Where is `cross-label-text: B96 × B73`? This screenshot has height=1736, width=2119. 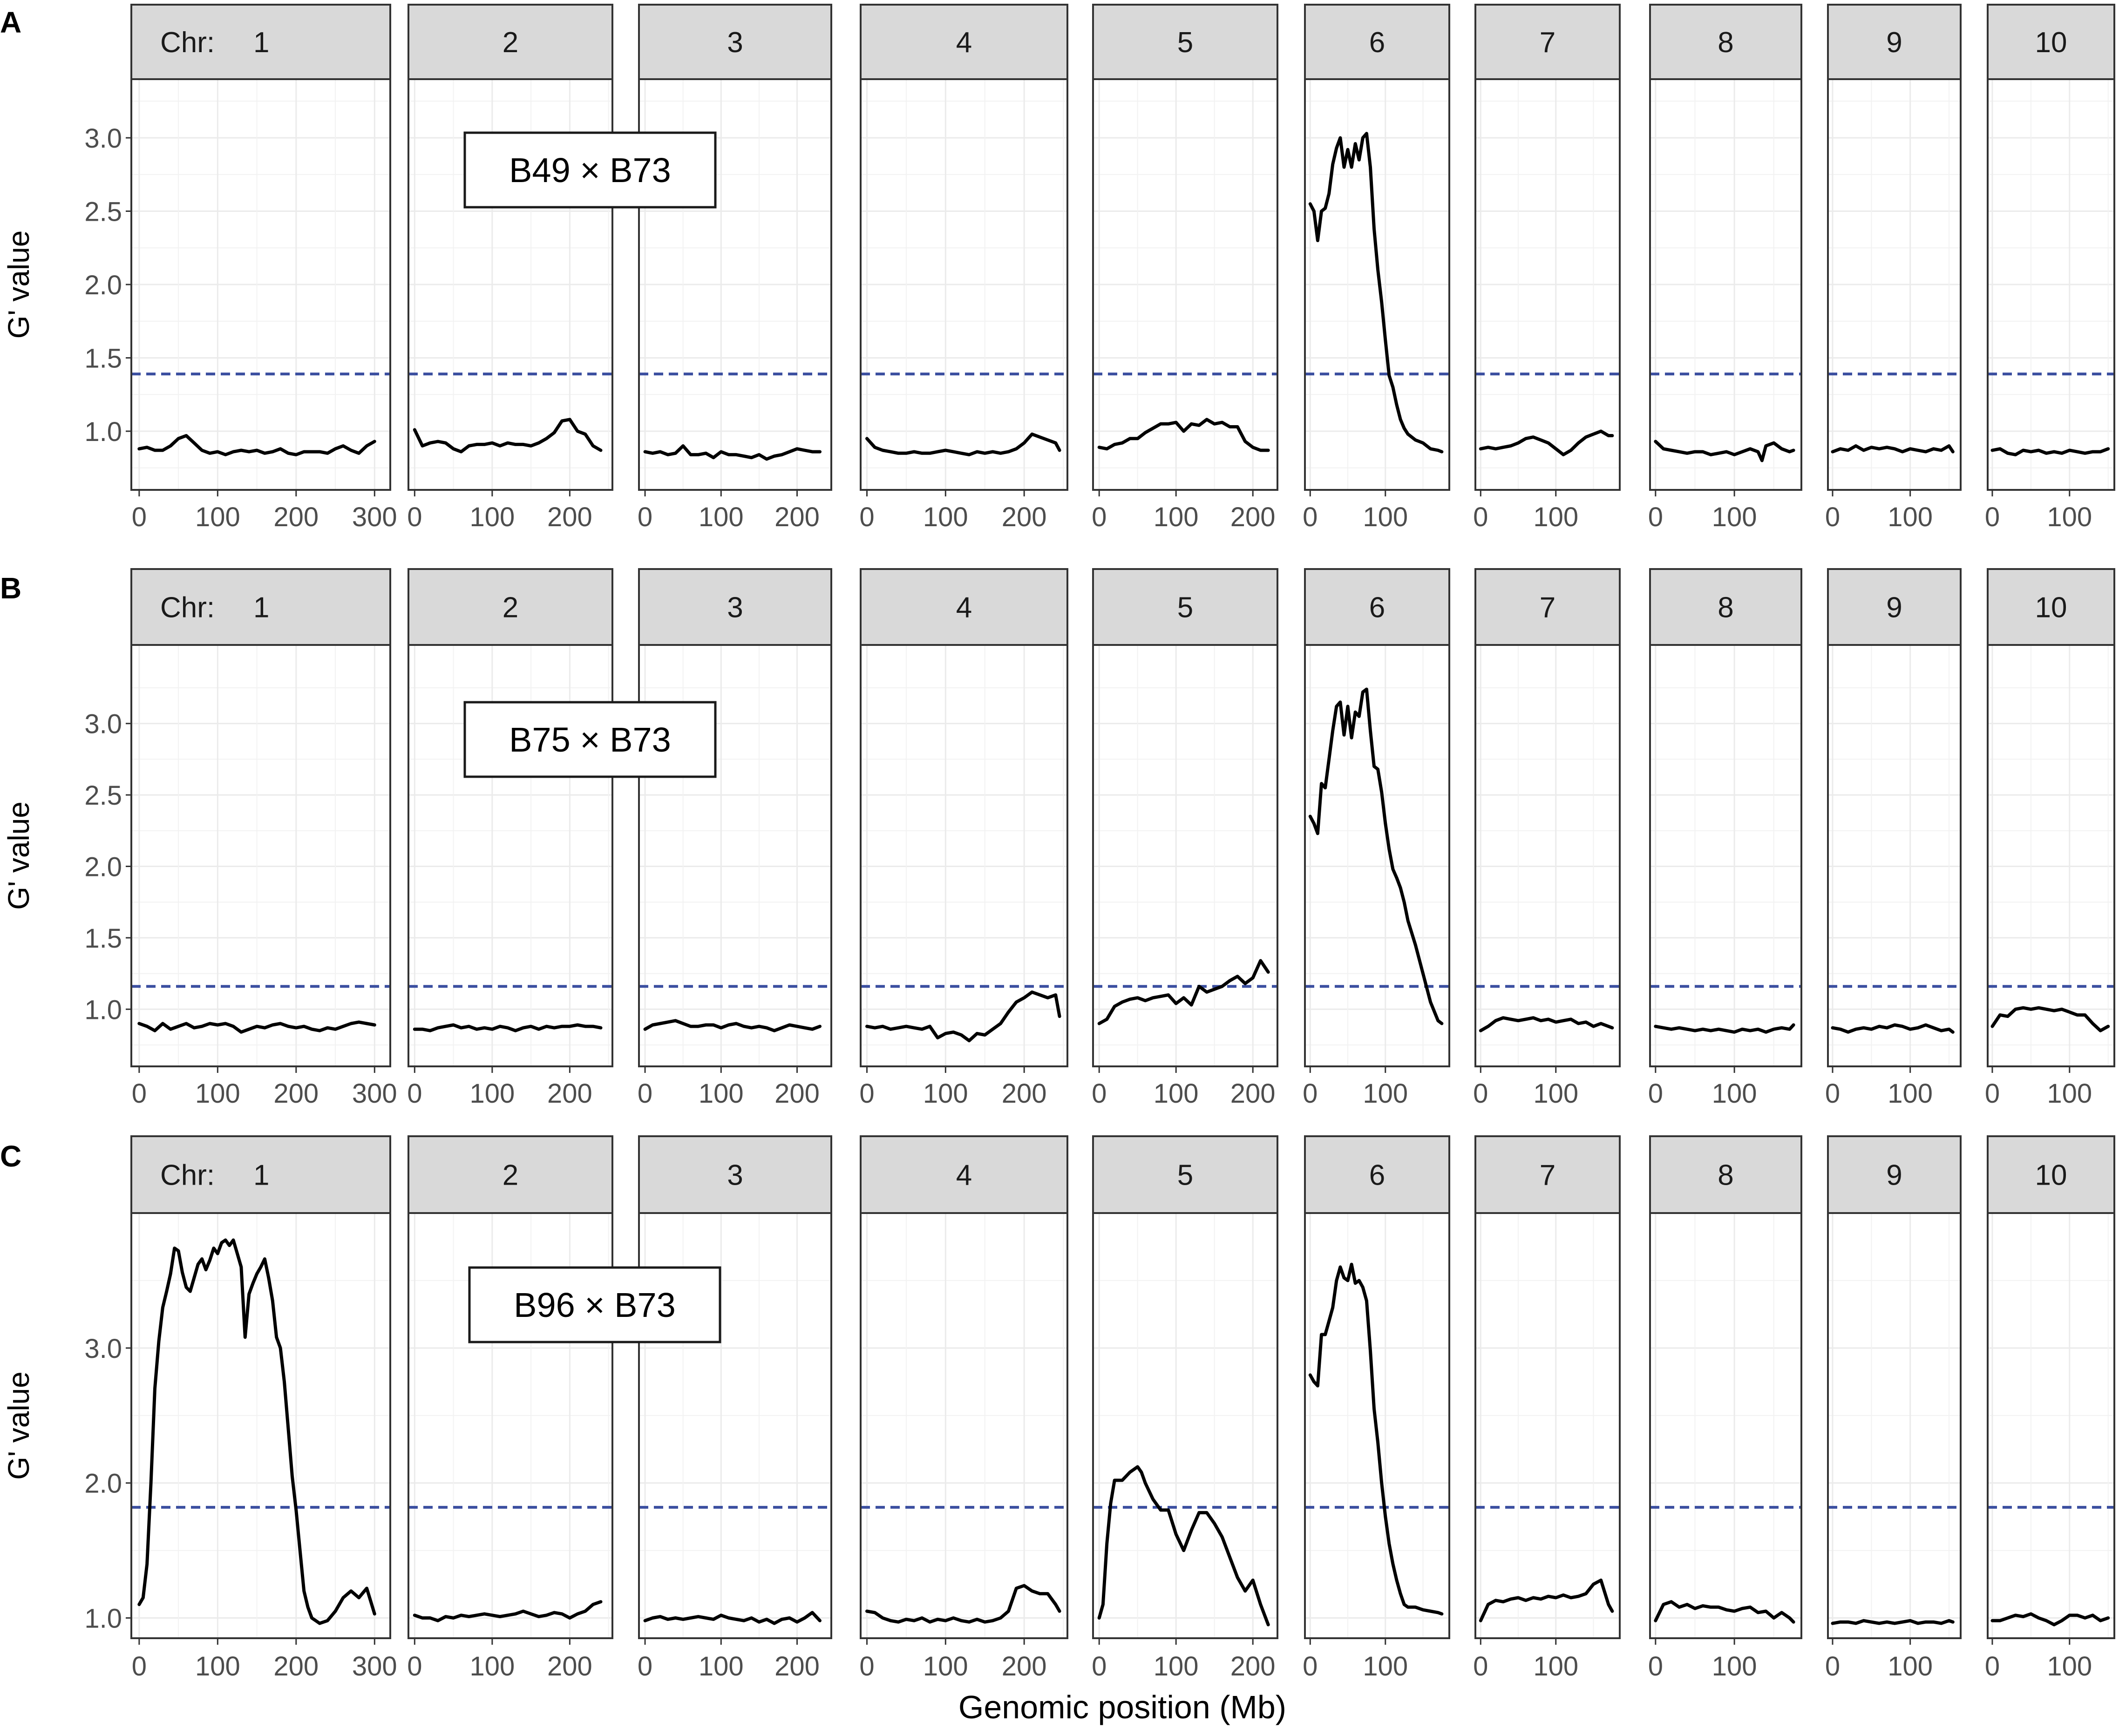
cross-label-text: B96 × B73 is located at coordinates (595, 1305).